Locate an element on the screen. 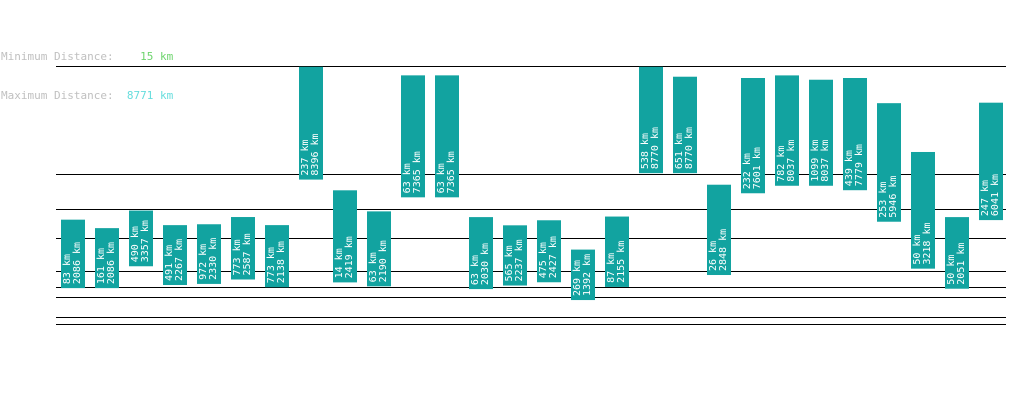  bar-label-distance: 782 km is located at coordinates (781, 164).